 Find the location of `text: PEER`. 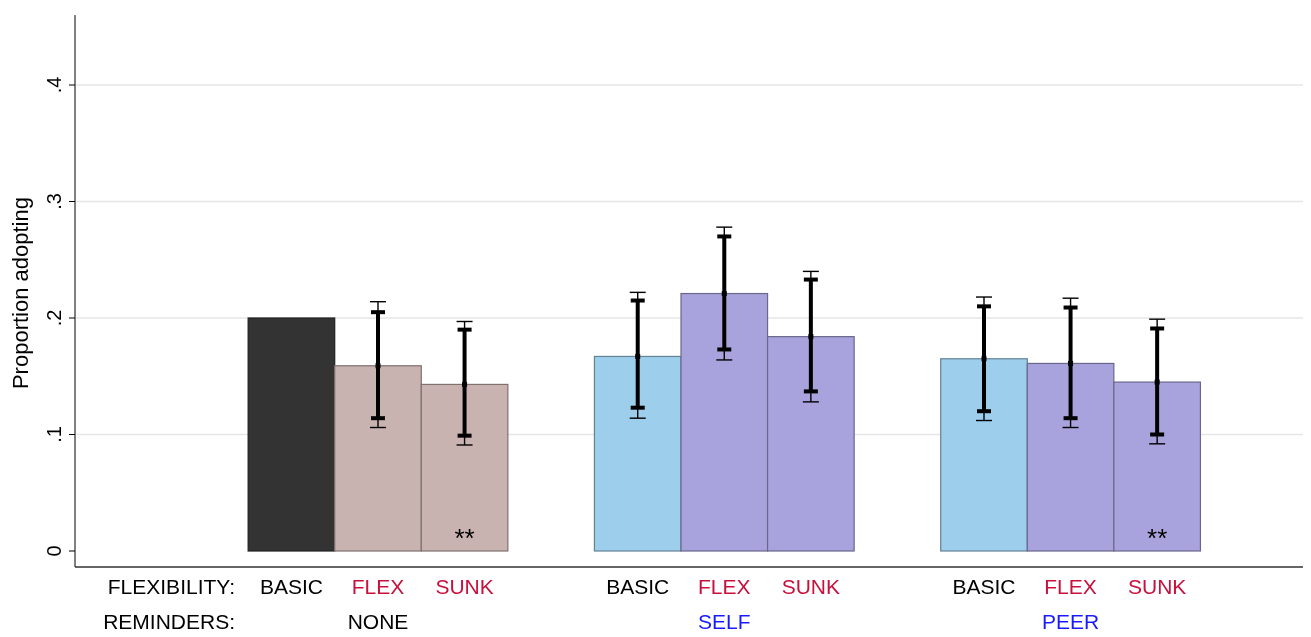

text: PEER is located at coordinates (1070, 621).